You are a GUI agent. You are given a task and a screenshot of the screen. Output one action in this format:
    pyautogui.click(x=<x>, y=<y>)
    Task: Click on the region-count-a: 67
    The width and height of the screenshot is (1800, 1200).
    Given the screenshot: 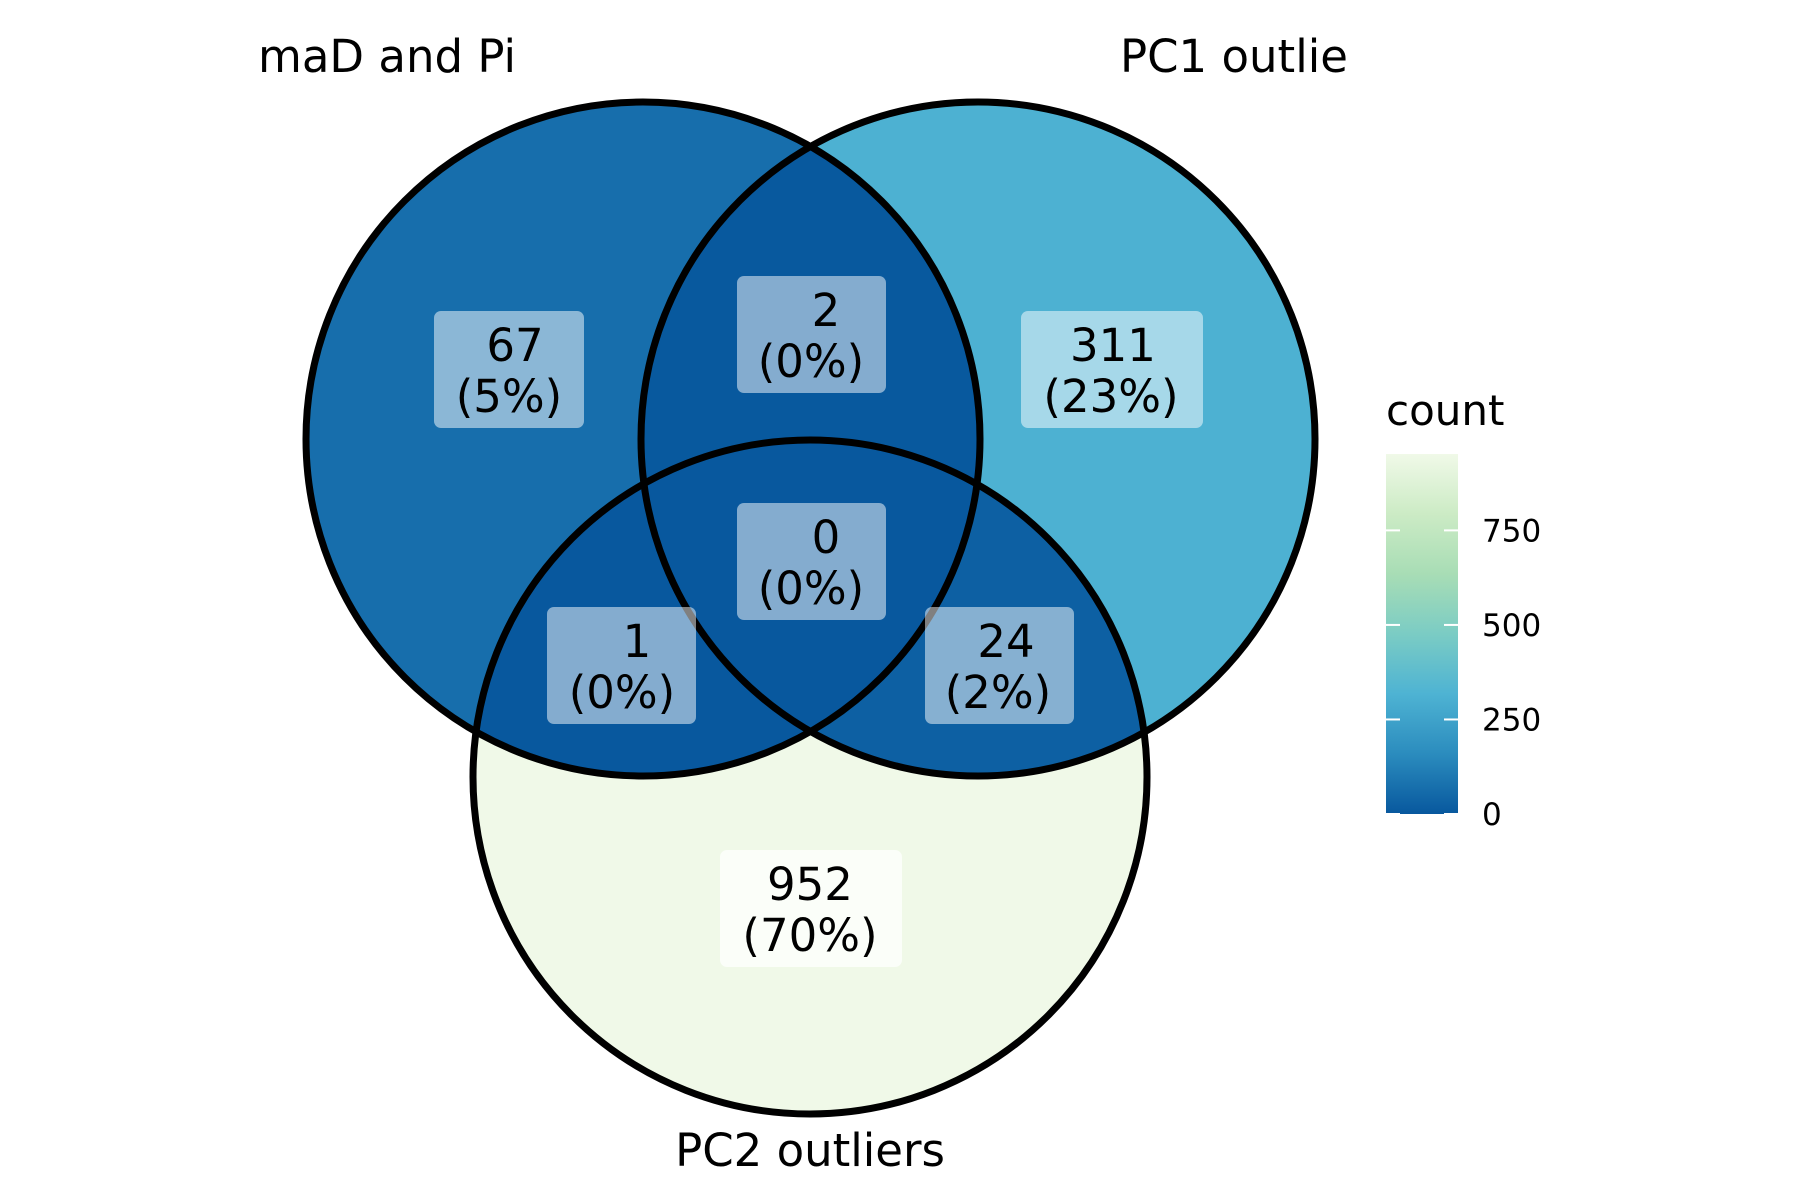 What is the action you would take?
    pyautogui.click(x=514, y=345)
    